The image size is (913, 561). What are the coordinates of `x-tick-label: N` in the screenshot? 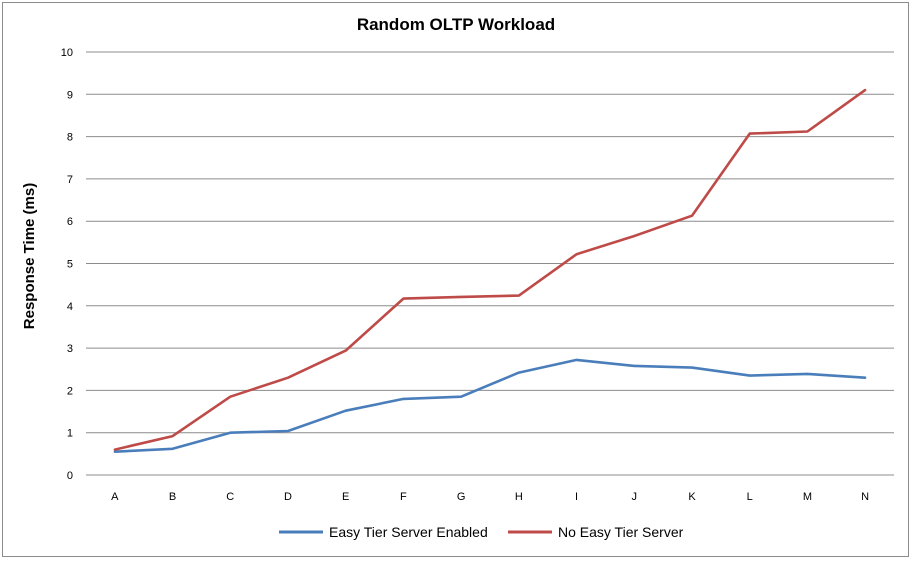 It's located at (865, 497).